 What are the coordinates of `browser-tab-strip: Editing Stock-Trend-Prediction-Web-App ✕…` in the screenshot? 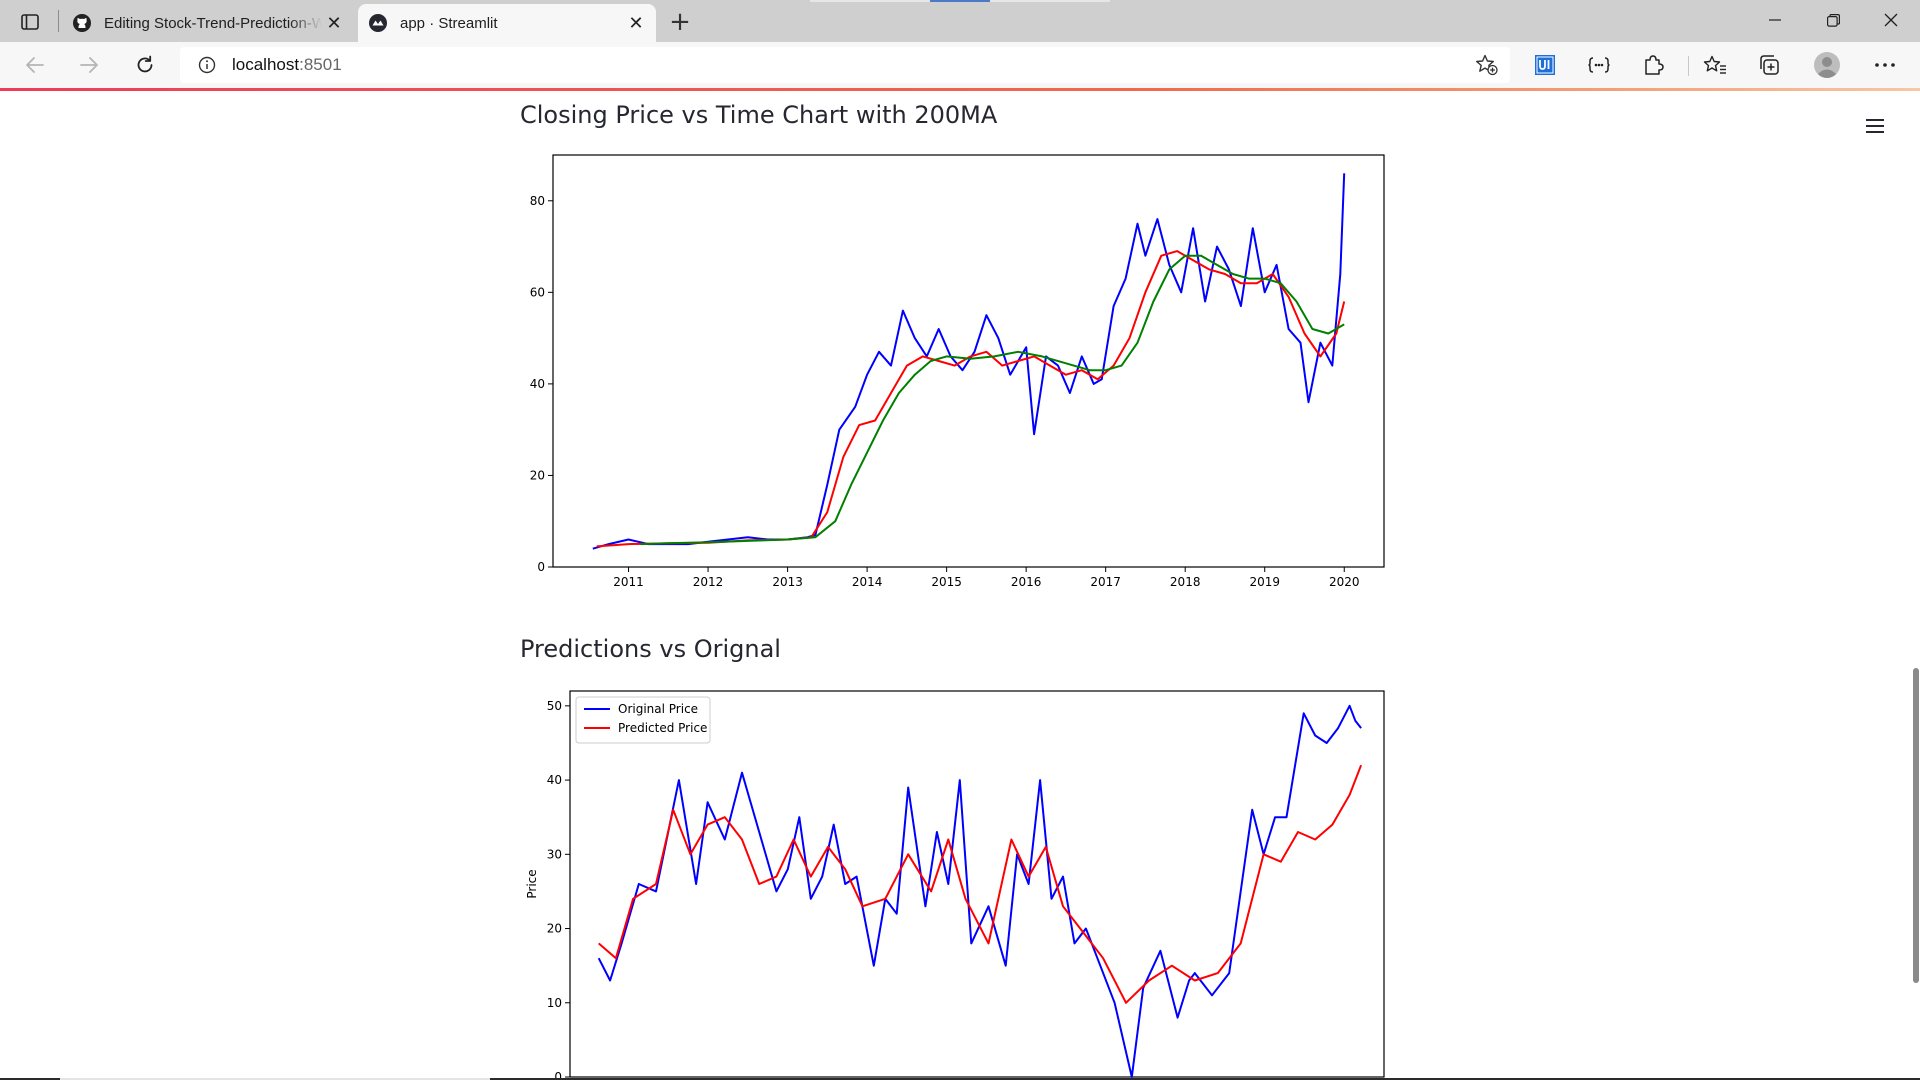 It's located at (960, 21).